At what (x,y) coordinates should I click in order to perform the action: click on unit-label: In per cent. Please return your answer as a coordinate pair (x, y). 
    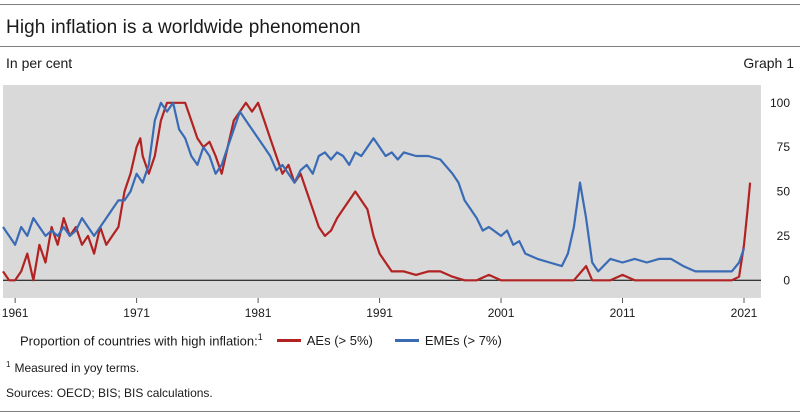
    Looking at the image, I should click on (39, 63).